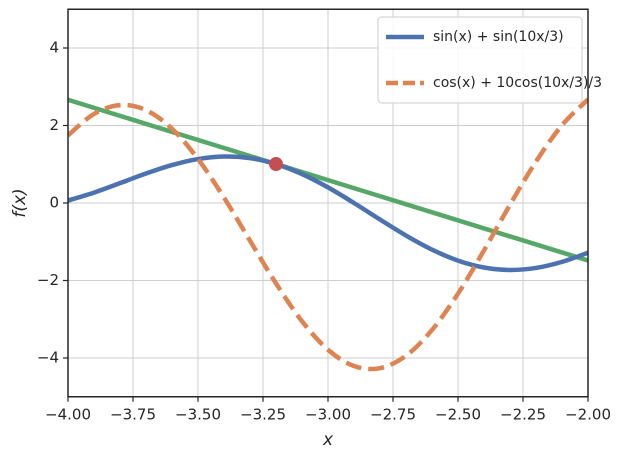 Image resolution: width=620 pixels, height=460 pixels. What do you see at coordinates (48, 358) in the screenshot?
I see `y-tick-label: −4` at bounding box center [48, 358].